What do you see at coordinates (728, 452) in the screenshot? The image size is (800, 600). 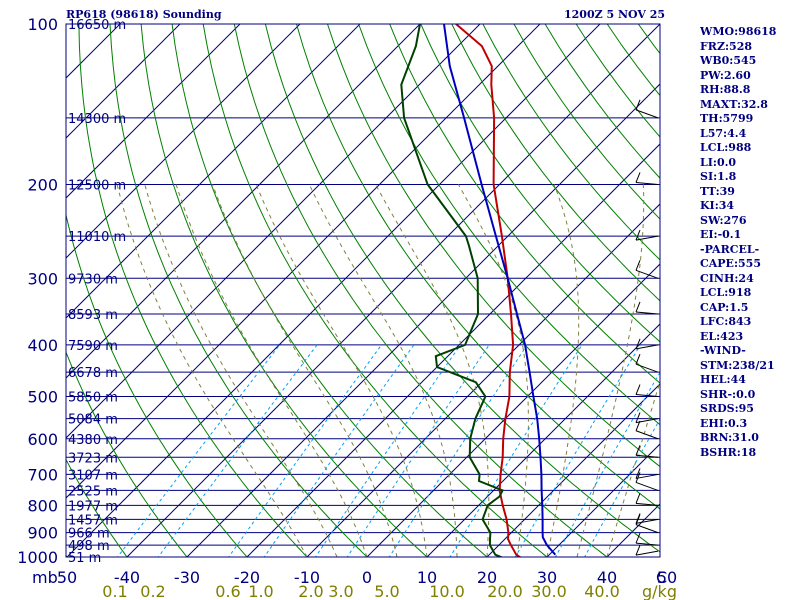 I see `index-item: BSHR:18` at bounding box center [728, 452].